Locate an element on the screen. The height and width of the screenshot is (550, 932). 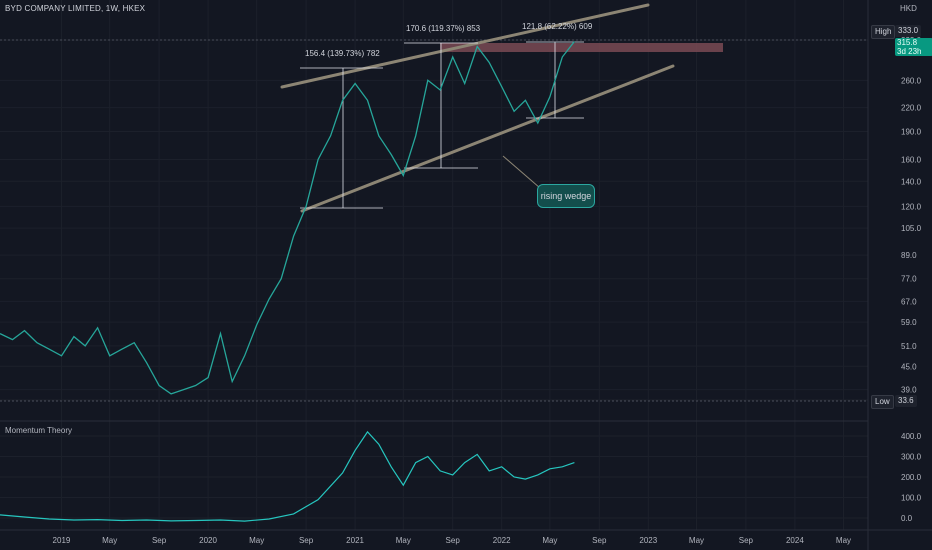
rising-wedge-callout: rising wedge is located at coordinates (566, 196).